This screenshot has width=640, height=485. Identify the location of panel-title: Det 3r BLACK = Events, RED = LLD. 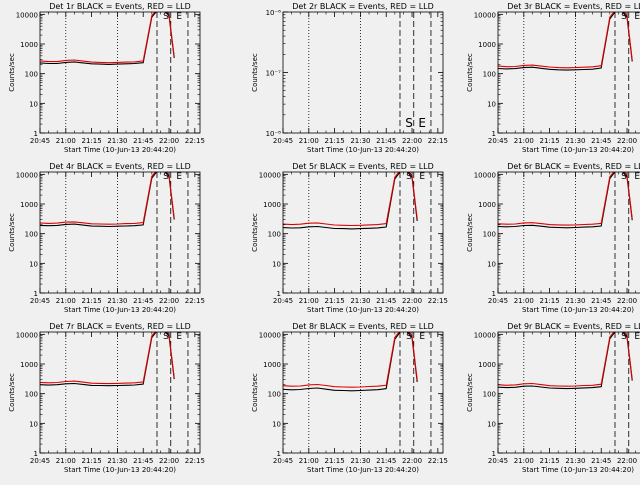
(573, 6).